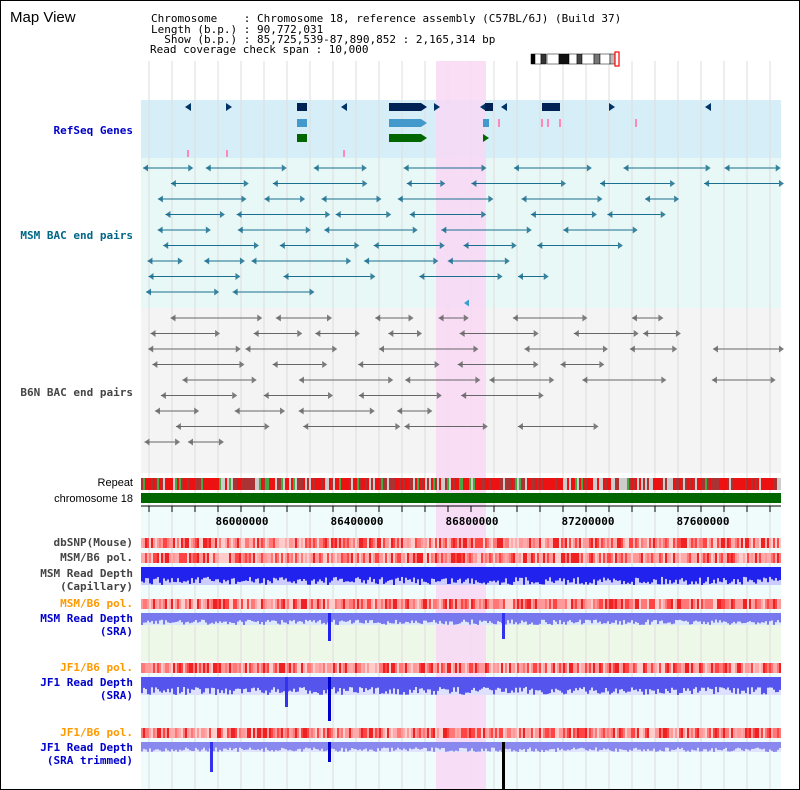 The image size is (800, 790). What do you see at coordinates (96, 667) in the screenshot?
I see `track-label-jf1-pol: JF1/B6 pol.` at bounding box center [96, 667].